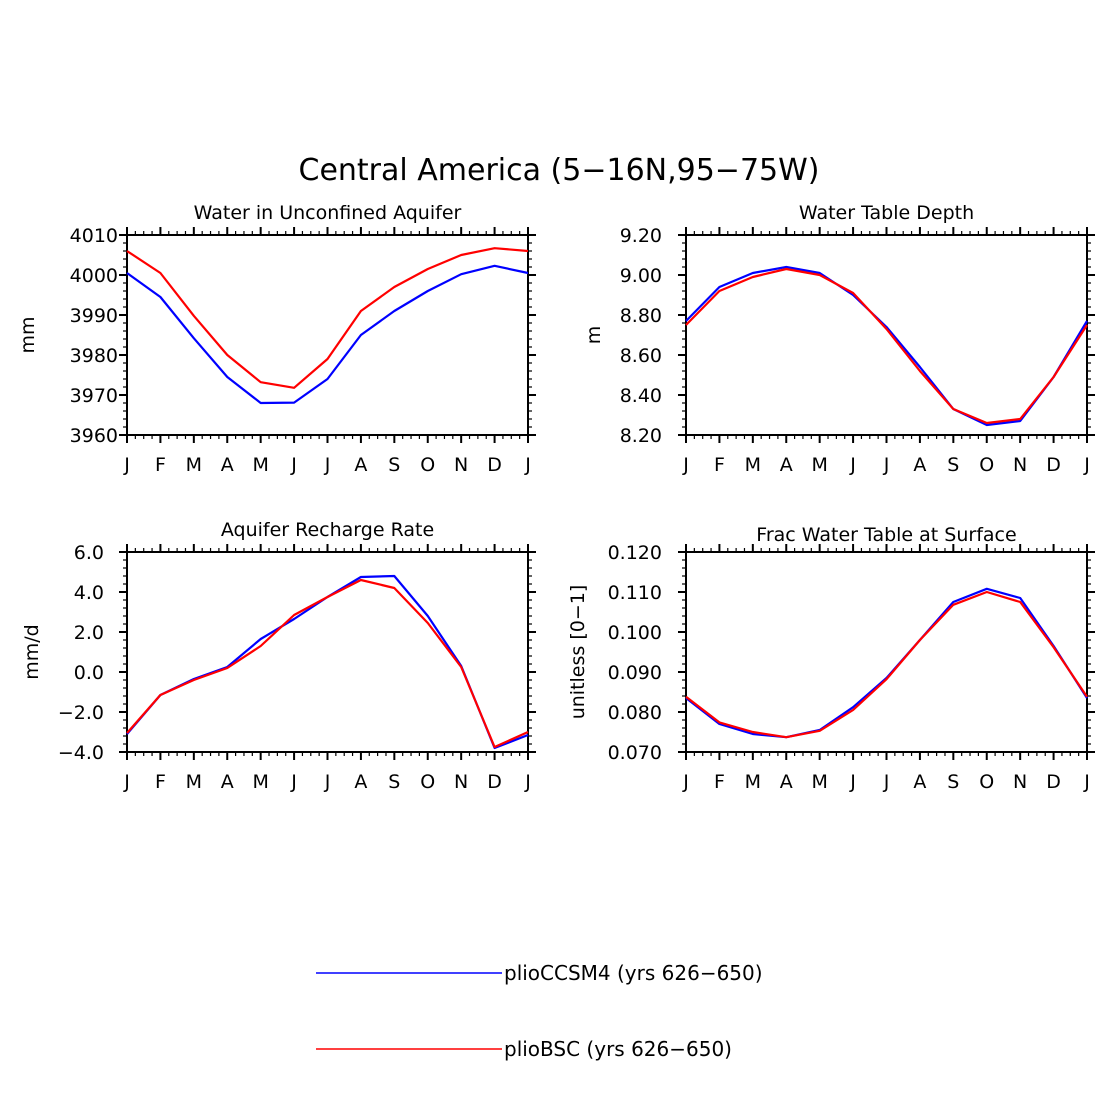 The width and height of the screenshot is (1118, 1118). Describe the element at coordinates (89, 673) in the screenshot. I see `y-tick-label: 0.0` at that location.